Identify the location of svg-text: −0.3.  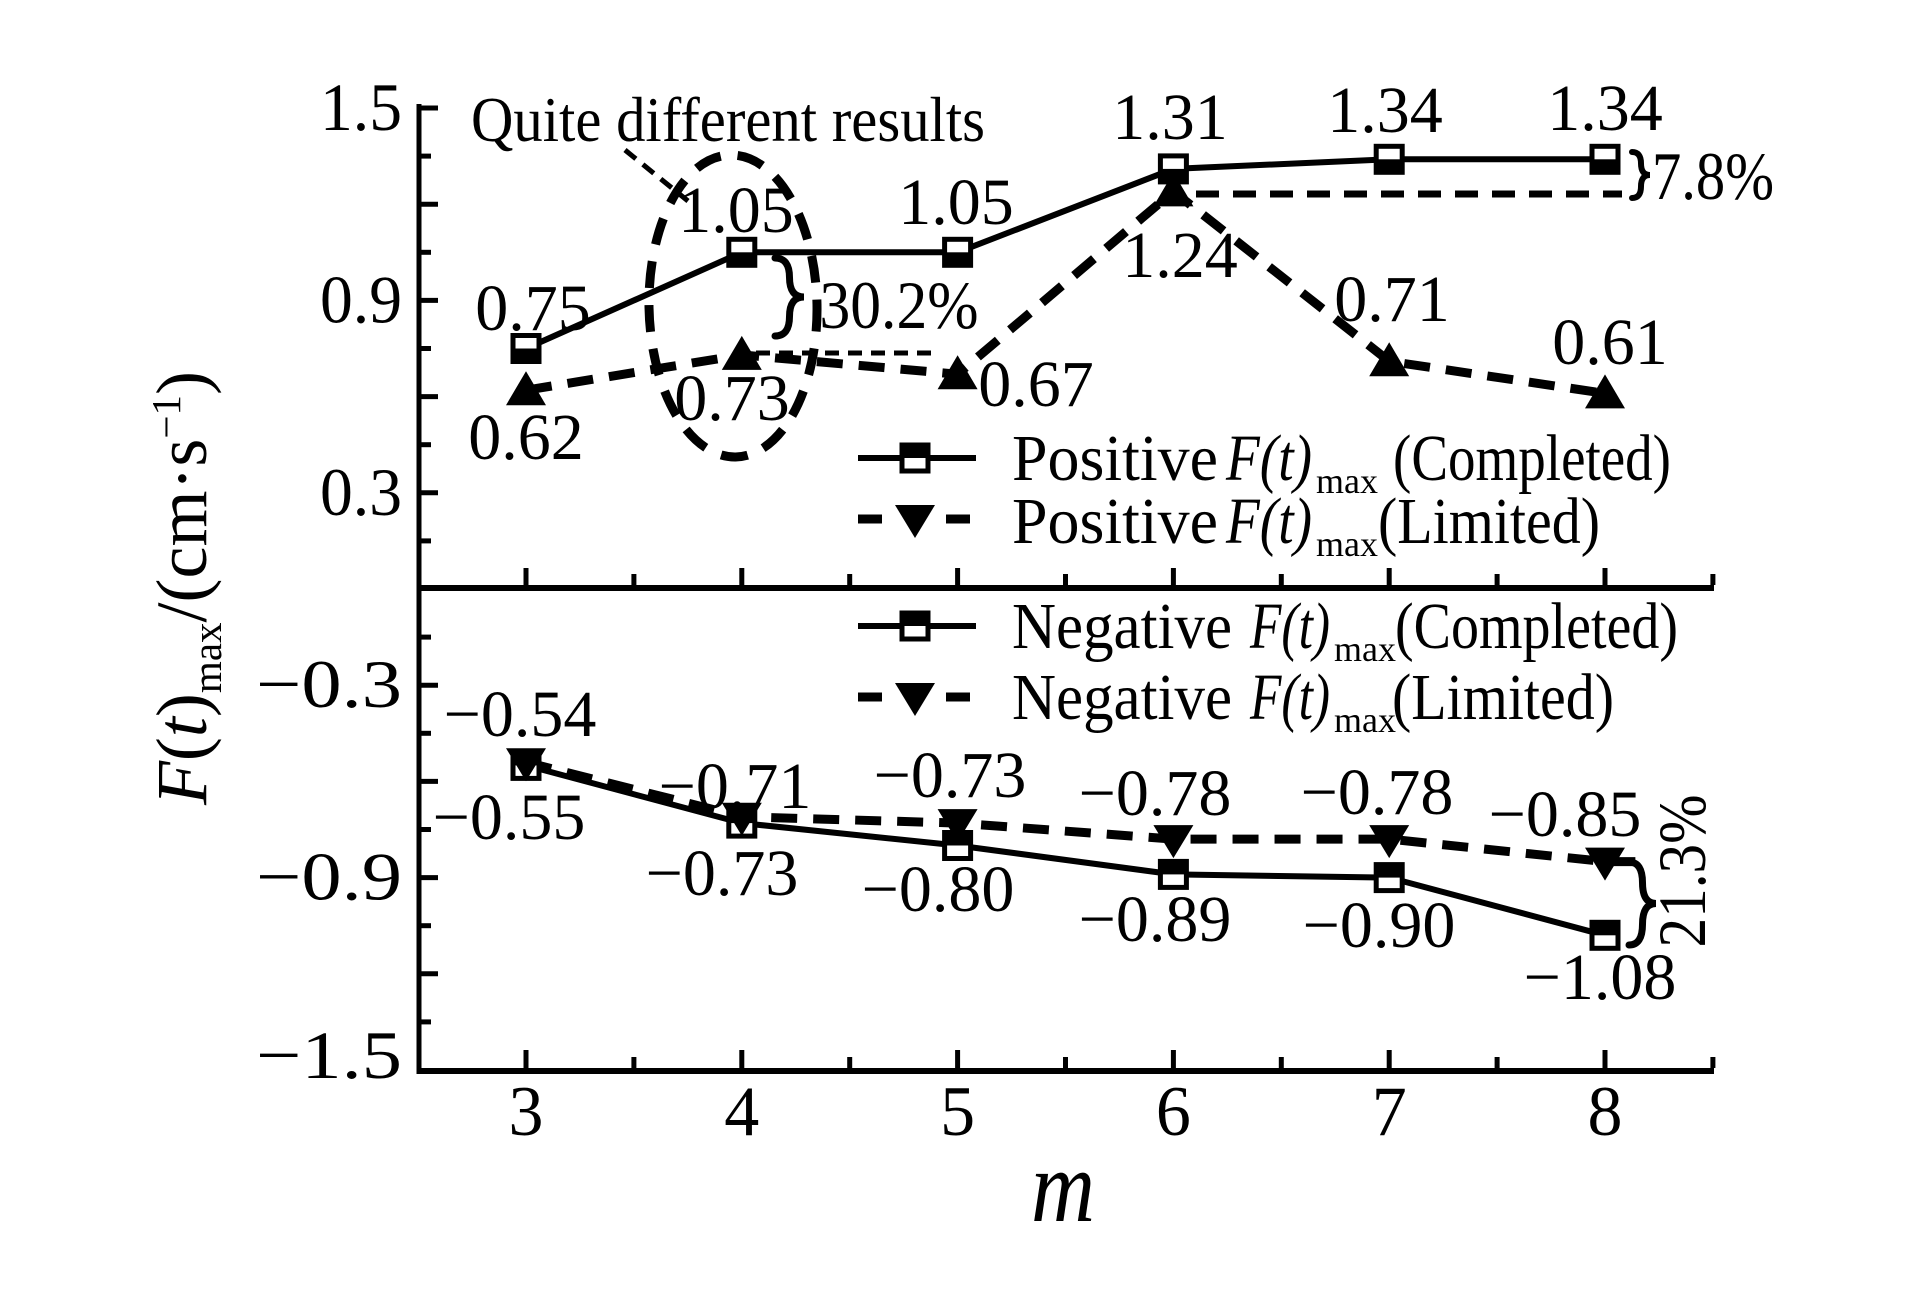
(329, 684).